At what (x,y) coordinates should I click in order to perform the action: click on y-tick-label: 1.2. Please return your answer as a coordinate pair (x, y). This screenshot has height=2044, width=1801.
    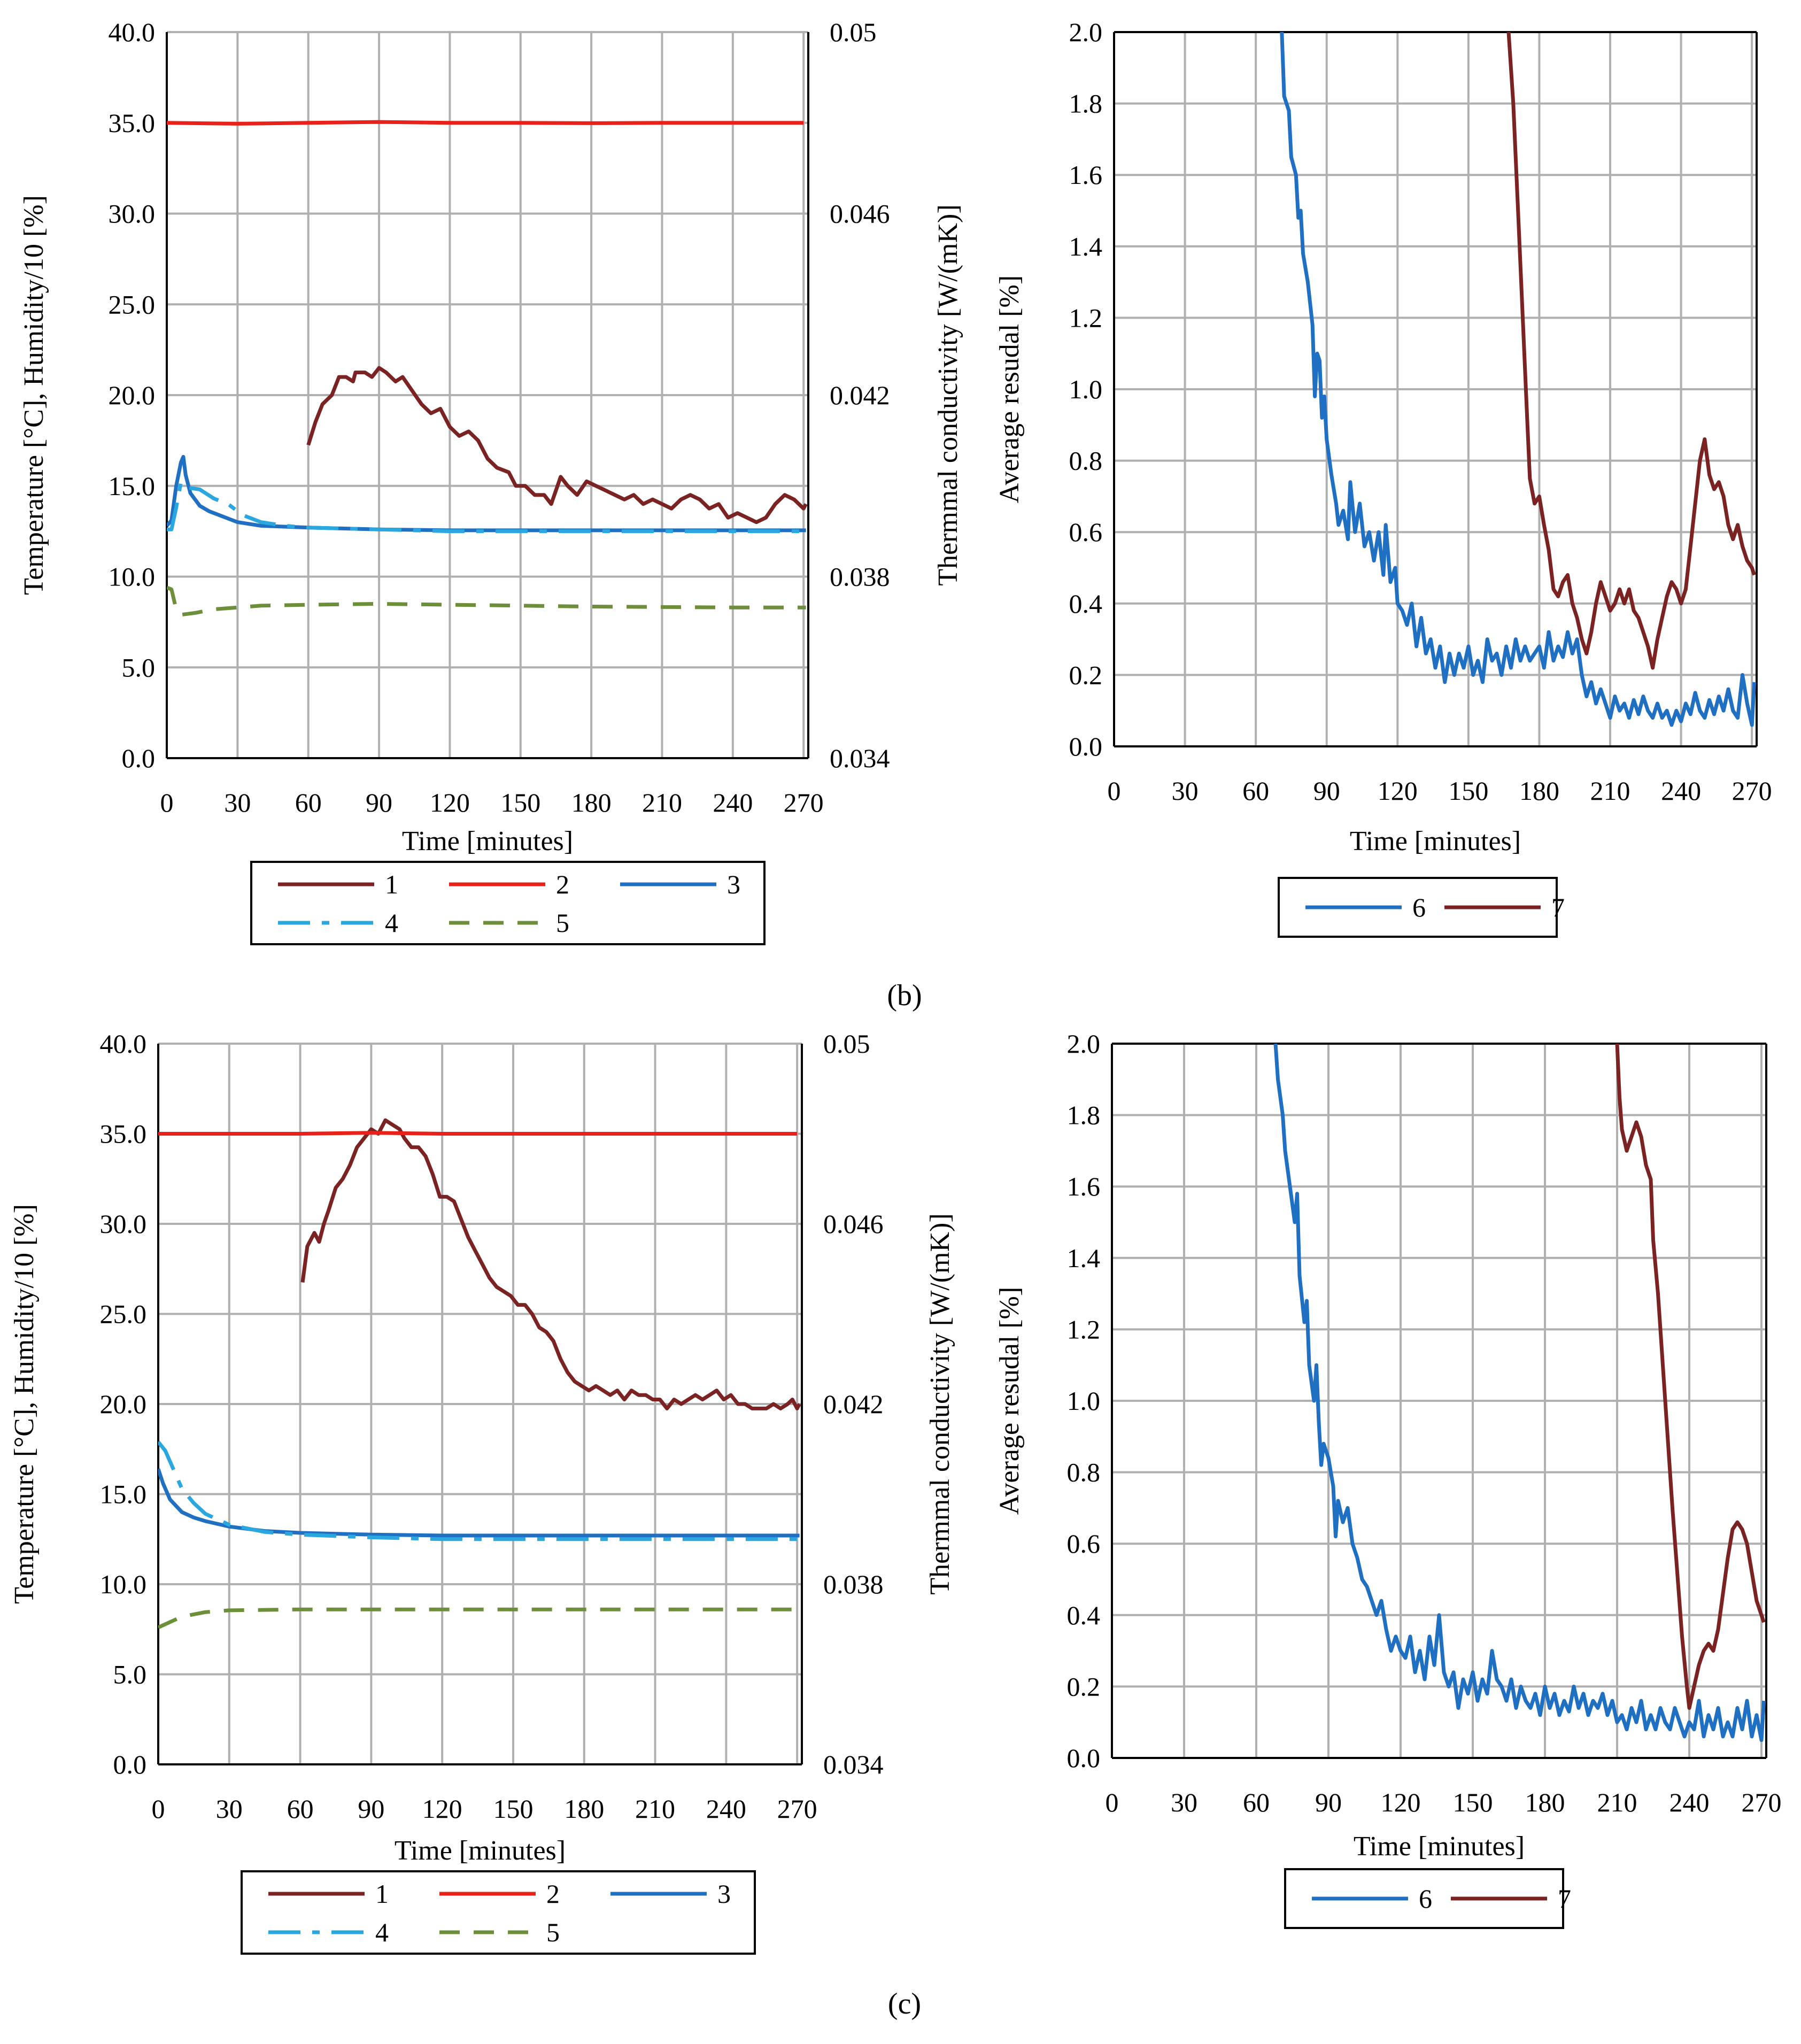
    Looking at the image, I should click on (1086, 318).